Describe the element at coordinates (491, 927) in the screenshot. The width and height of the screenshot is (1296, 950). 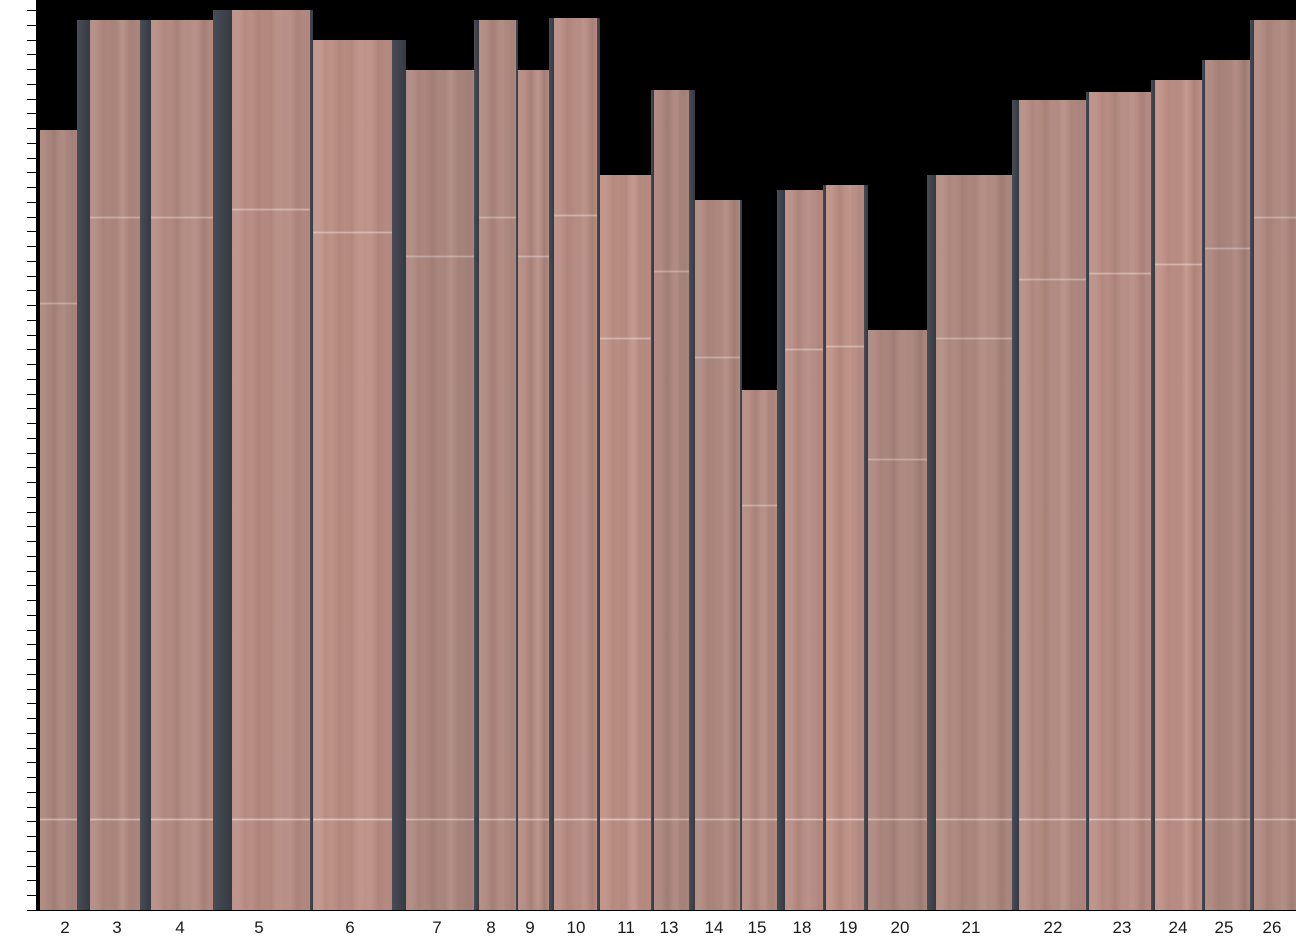
I see `x-axis-tick-label: 8` at that location.